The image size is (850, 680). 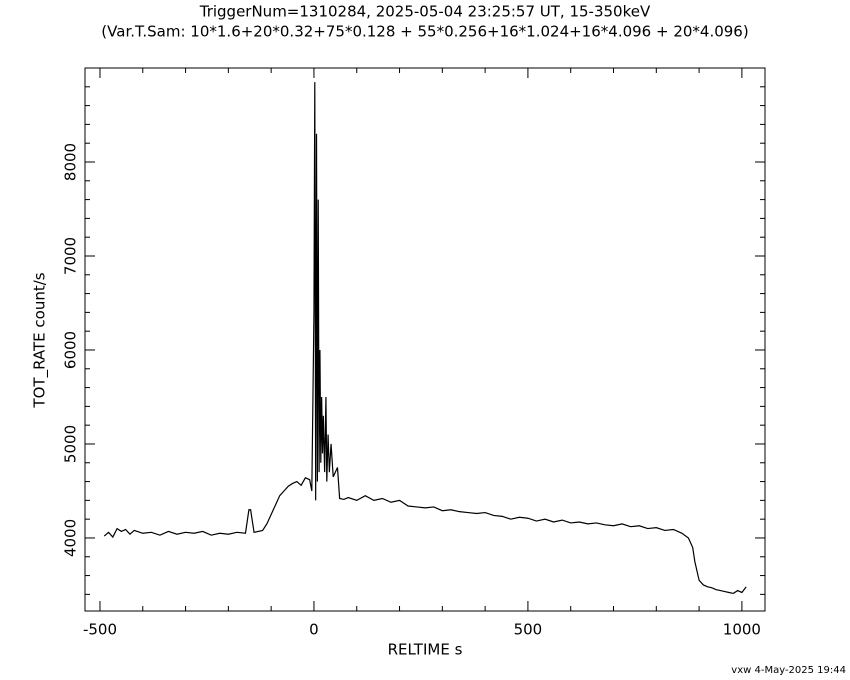 I want to click on x-tick-label: -500, so click(x=100, y=630).